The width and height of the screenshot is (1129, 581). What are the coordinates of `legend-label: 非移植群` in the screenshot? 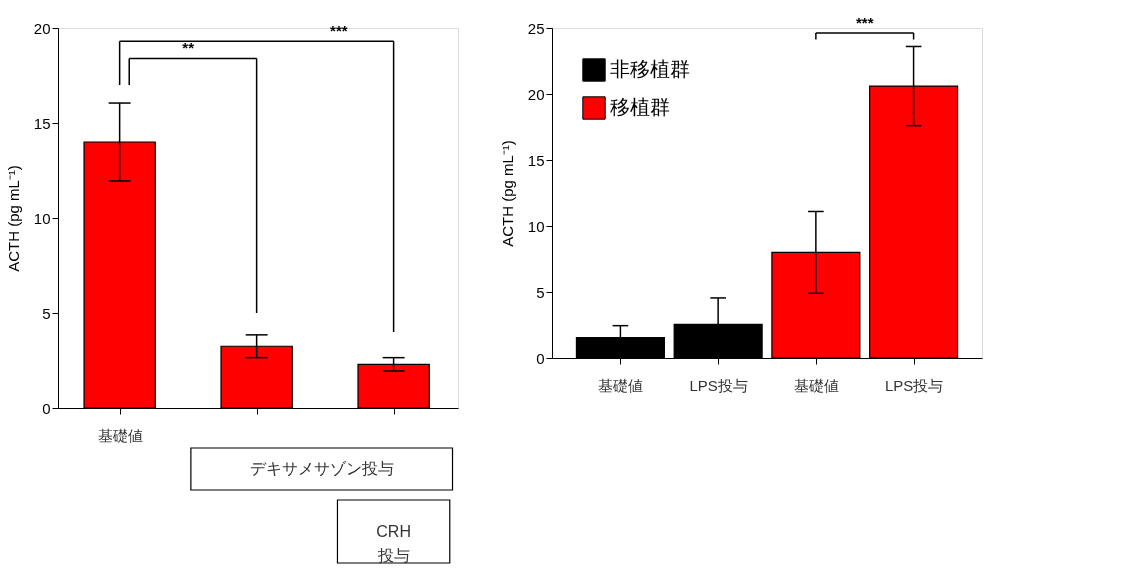 It's located at (650, 69).